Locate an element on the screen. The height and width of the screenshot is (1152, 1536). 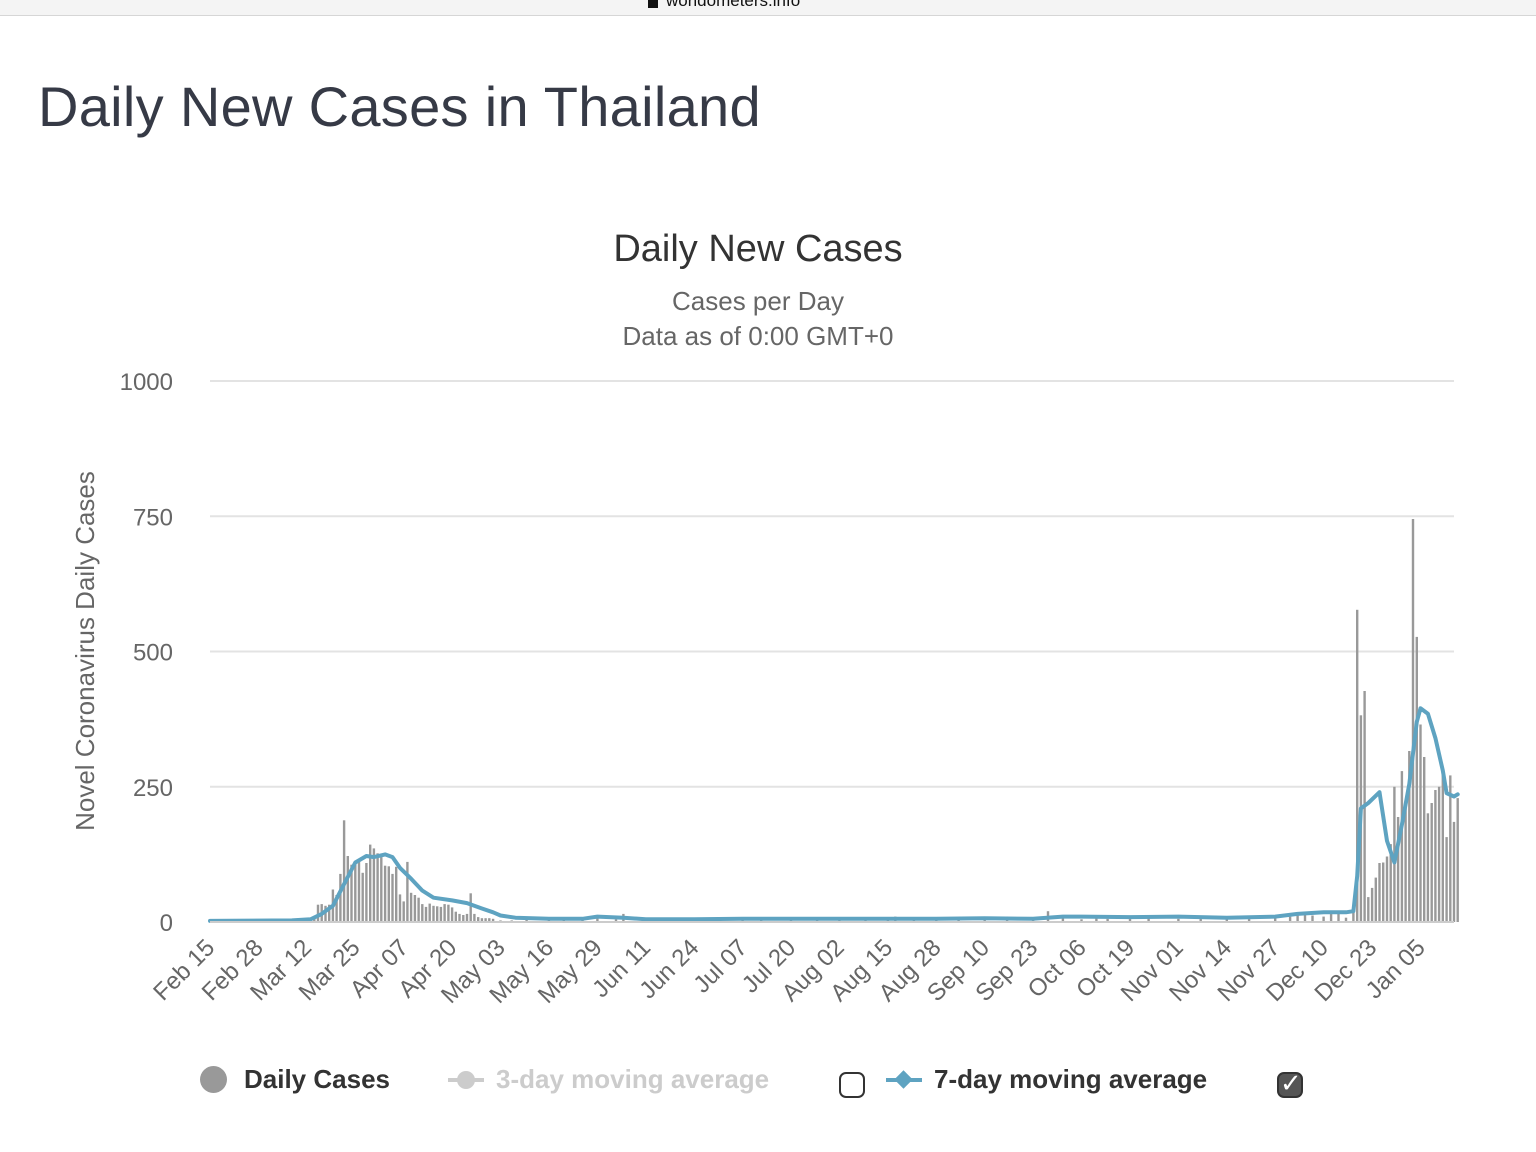
legend-daily-cases-label: Daily Cases is located at coordinates (317, 1079).